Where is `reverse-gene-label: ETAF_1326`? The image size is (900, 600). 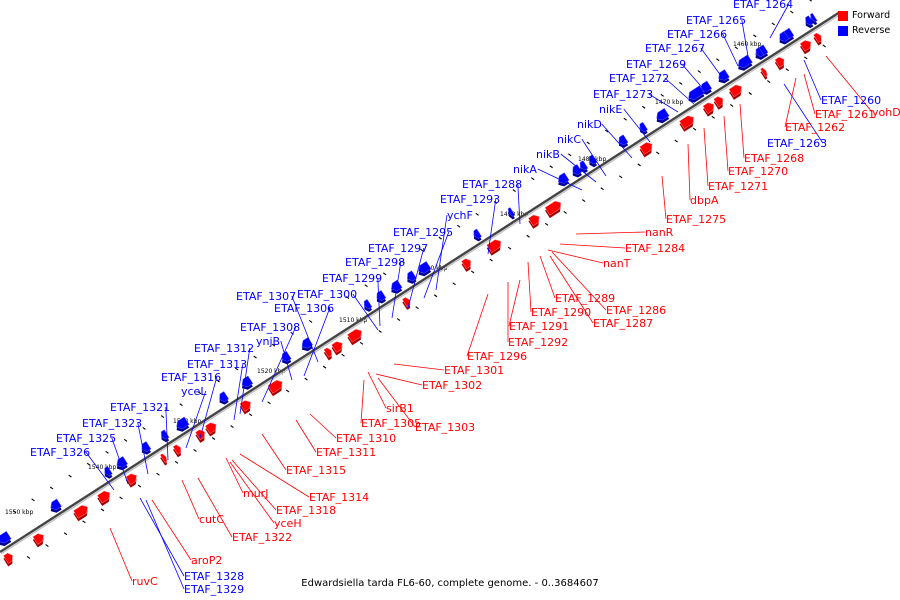
reverse-gene-label: ETAF_1326 is located at coordinates (60, 452).